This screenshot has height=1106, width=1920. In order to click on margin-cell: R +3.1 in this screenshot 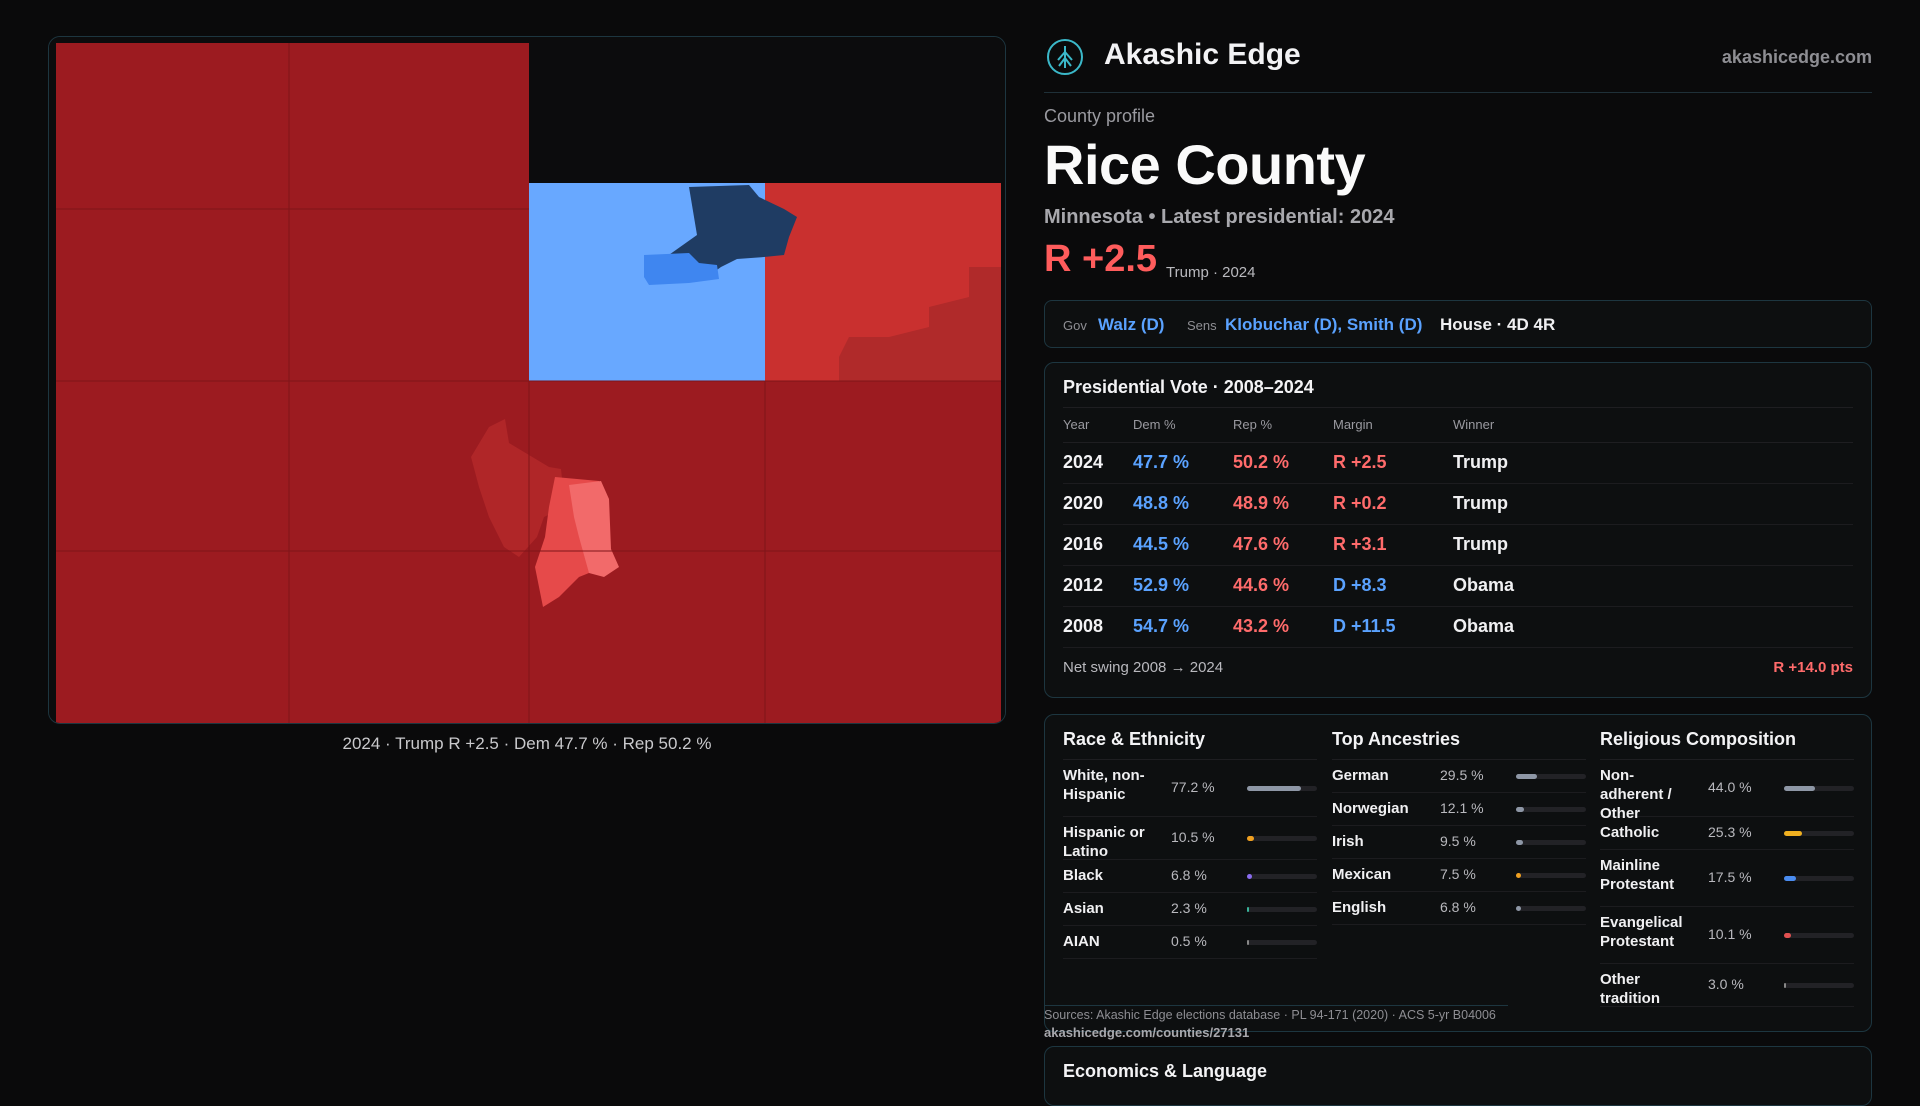, I will do `click(1360, 544)`.